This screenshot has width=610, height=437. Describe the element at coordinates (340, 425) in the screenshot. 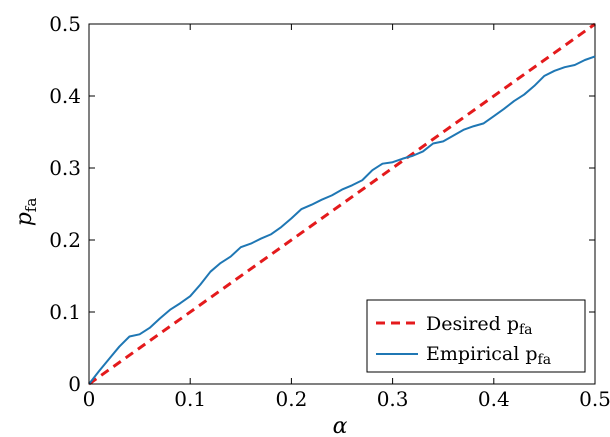

I see `x-axis-label: α` at that location.